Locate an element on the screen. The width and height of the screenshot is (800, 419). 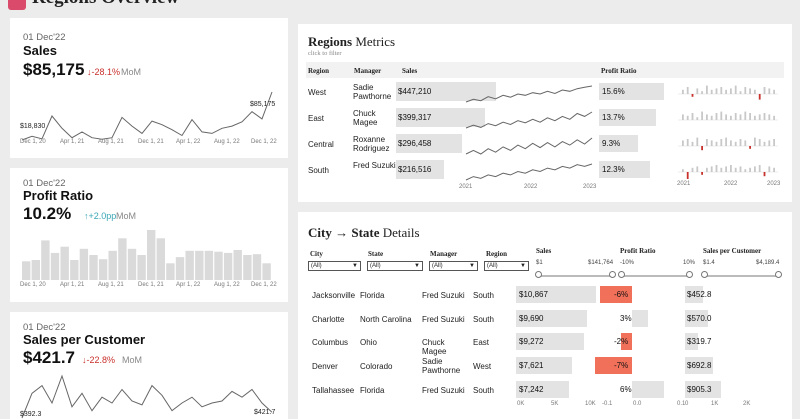
col-region: Region is located at coordinates (318, 71).